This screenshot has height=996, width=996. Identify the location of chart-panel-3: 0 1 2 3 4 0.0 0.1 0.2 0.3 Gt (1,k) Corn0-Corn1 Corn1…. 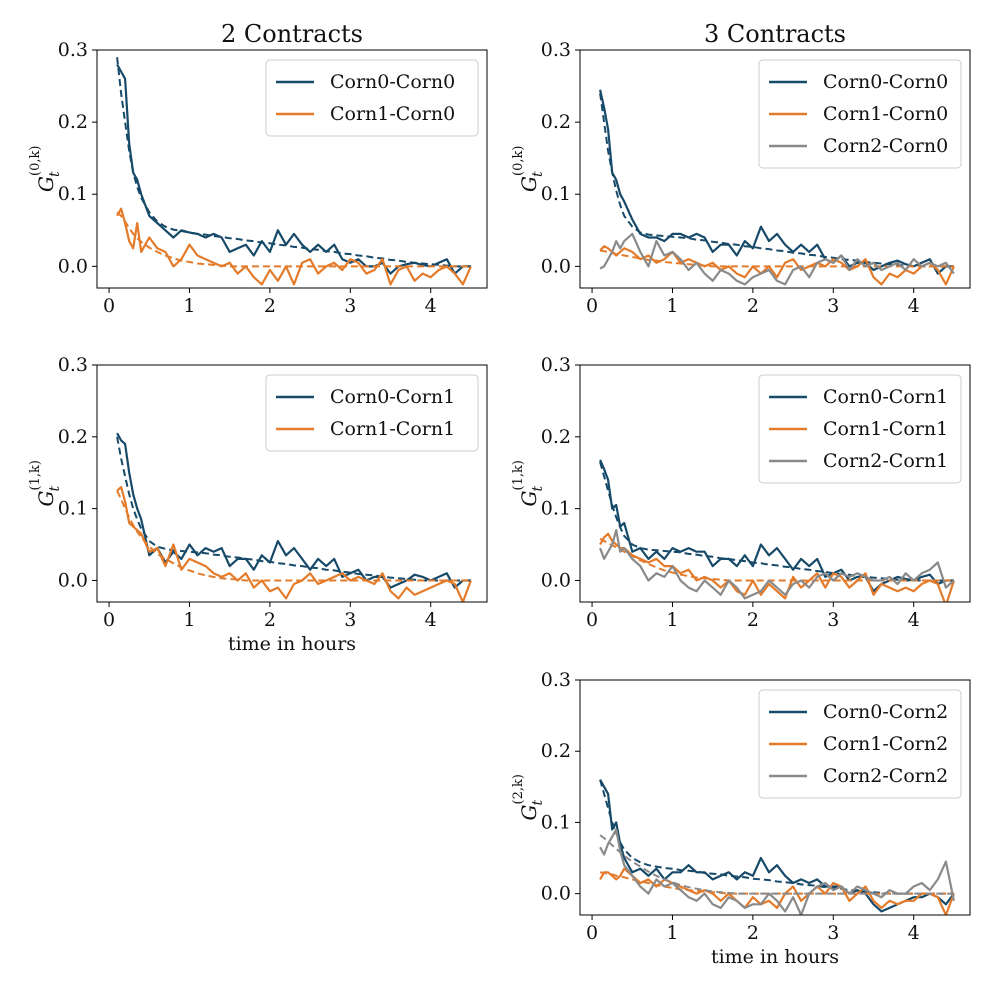
(741, 492).